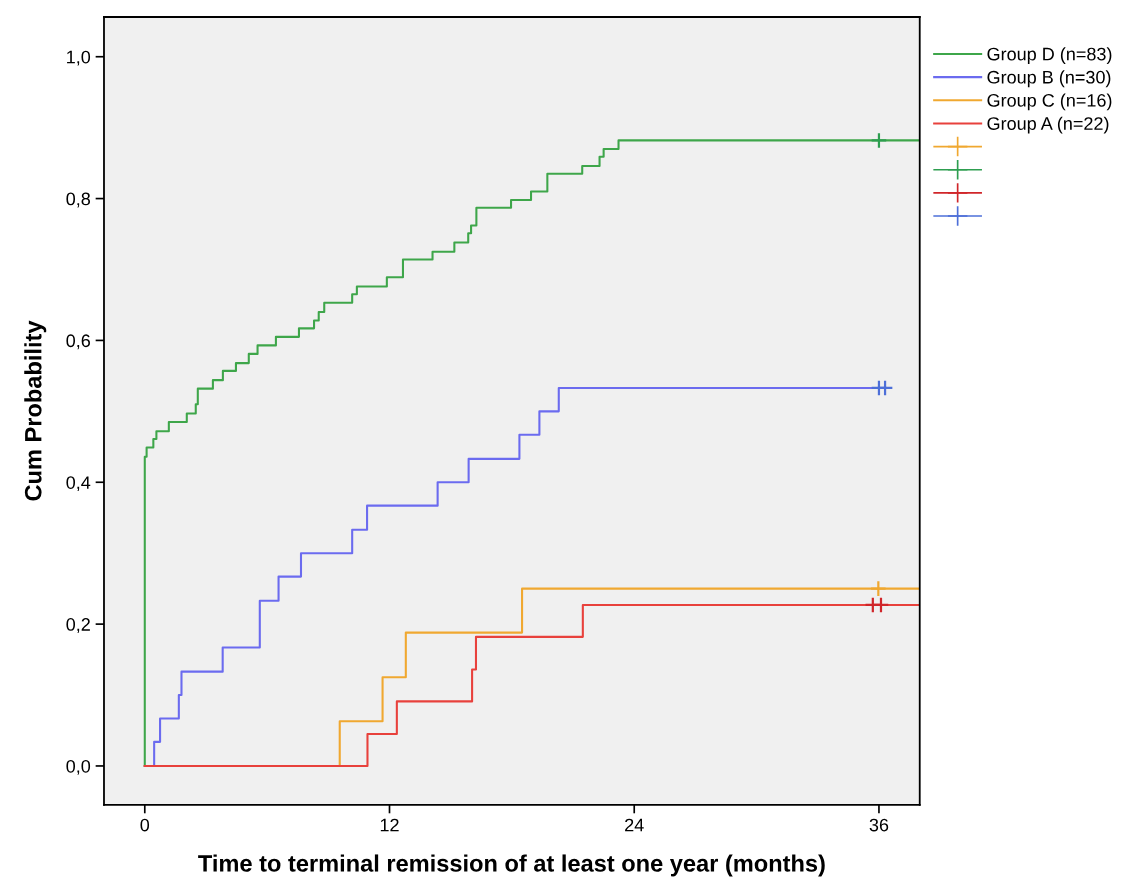 The image size is (1123, 895). Describe the element at coordinates (78, 342) in the screenshot. I see `y-tick-label: 0,6` at that location.